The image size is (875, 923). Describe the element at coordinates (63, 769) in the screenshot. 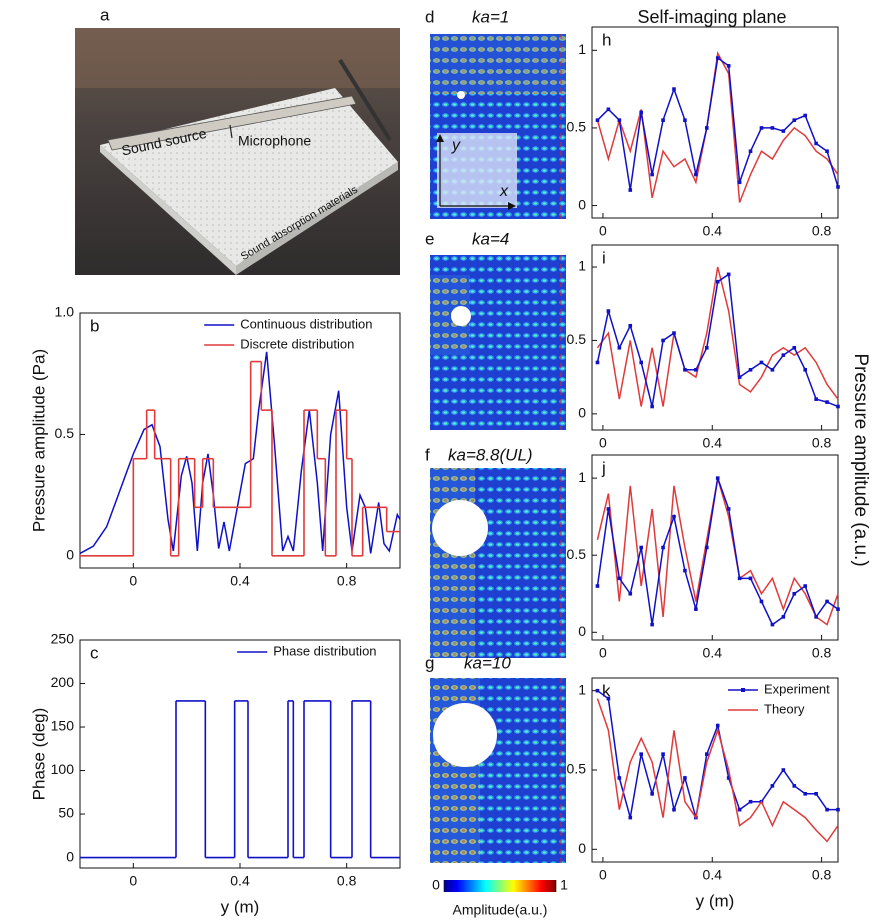

I see `y-tick-label: 100` at that location.